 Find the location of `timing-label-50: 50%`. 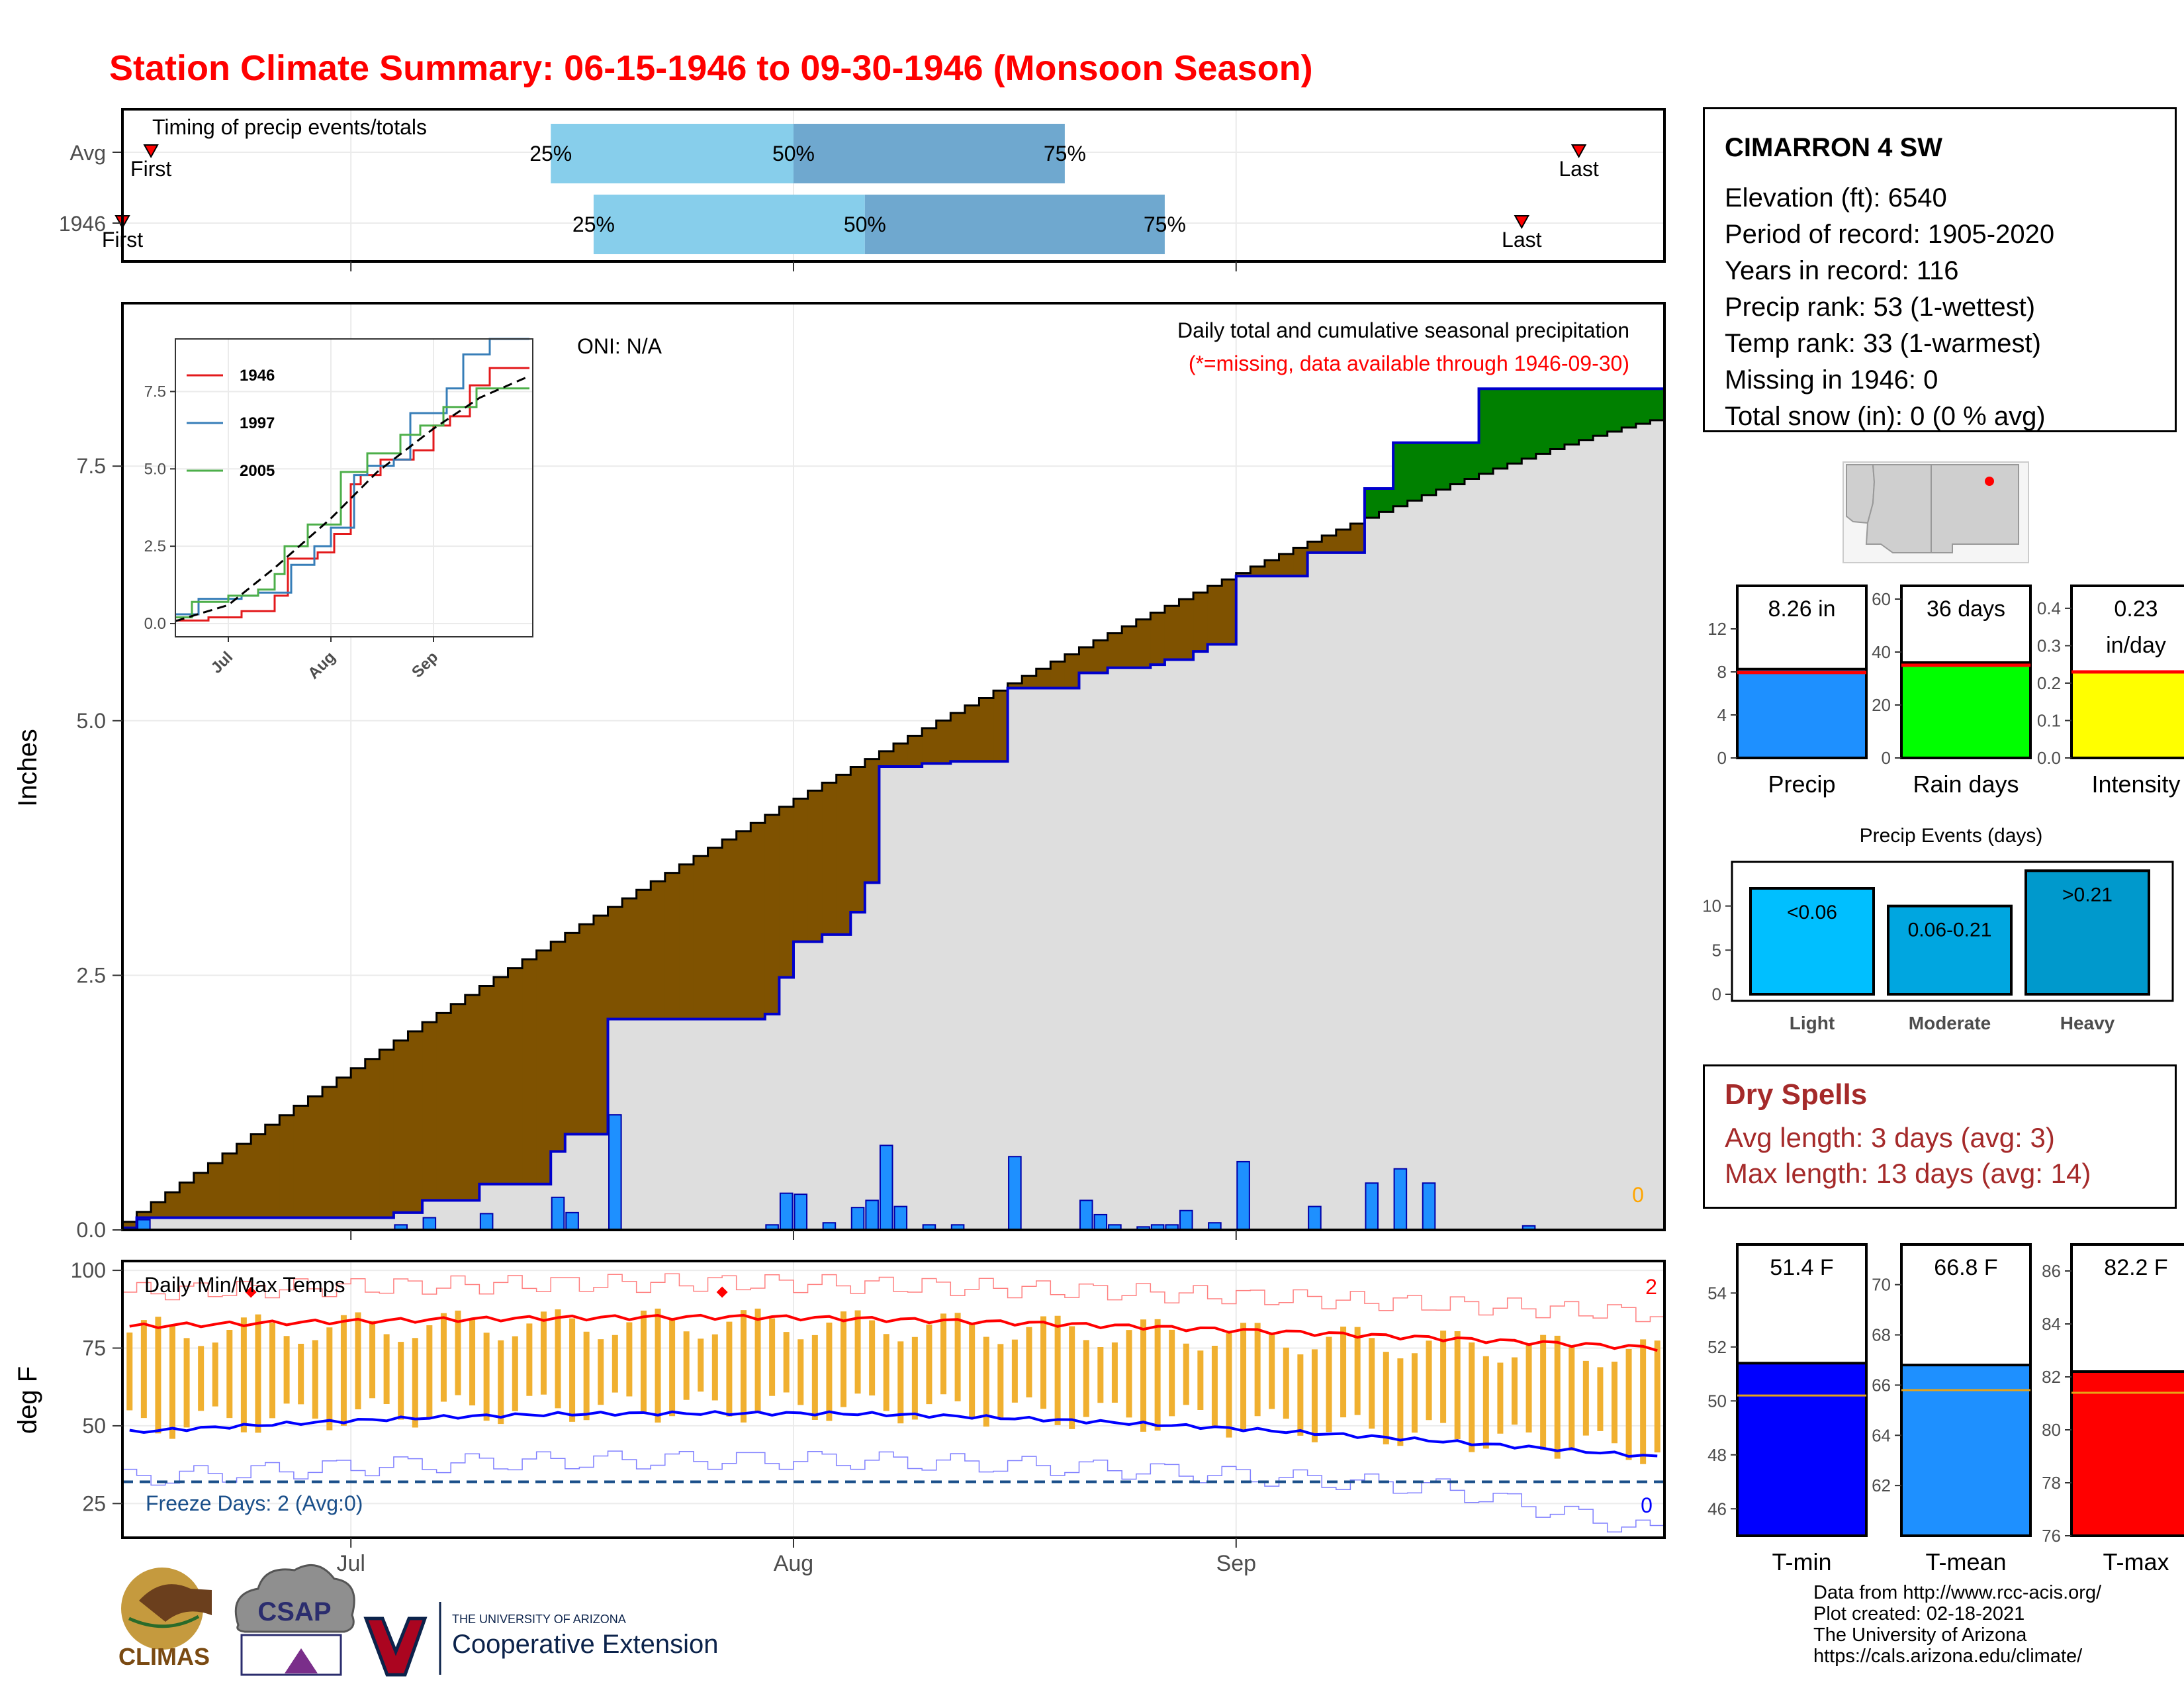

timing-label-50: 50% is located at coordinates (865, 224).